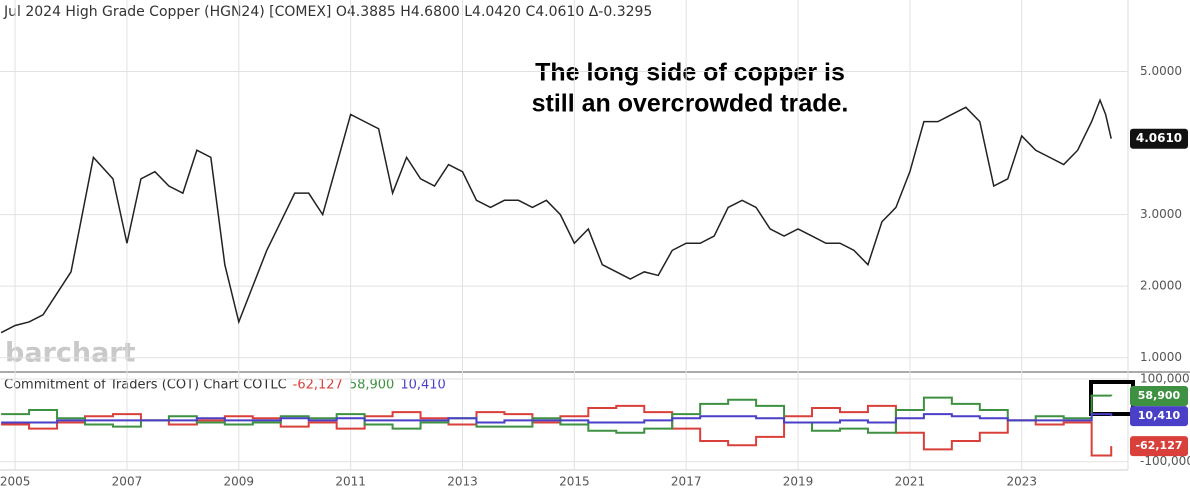  What do you see at coordinates (1161, 214) in the screenshot?
I see `y-tick-label: 3.0000` at bounding box center [1161, 214].